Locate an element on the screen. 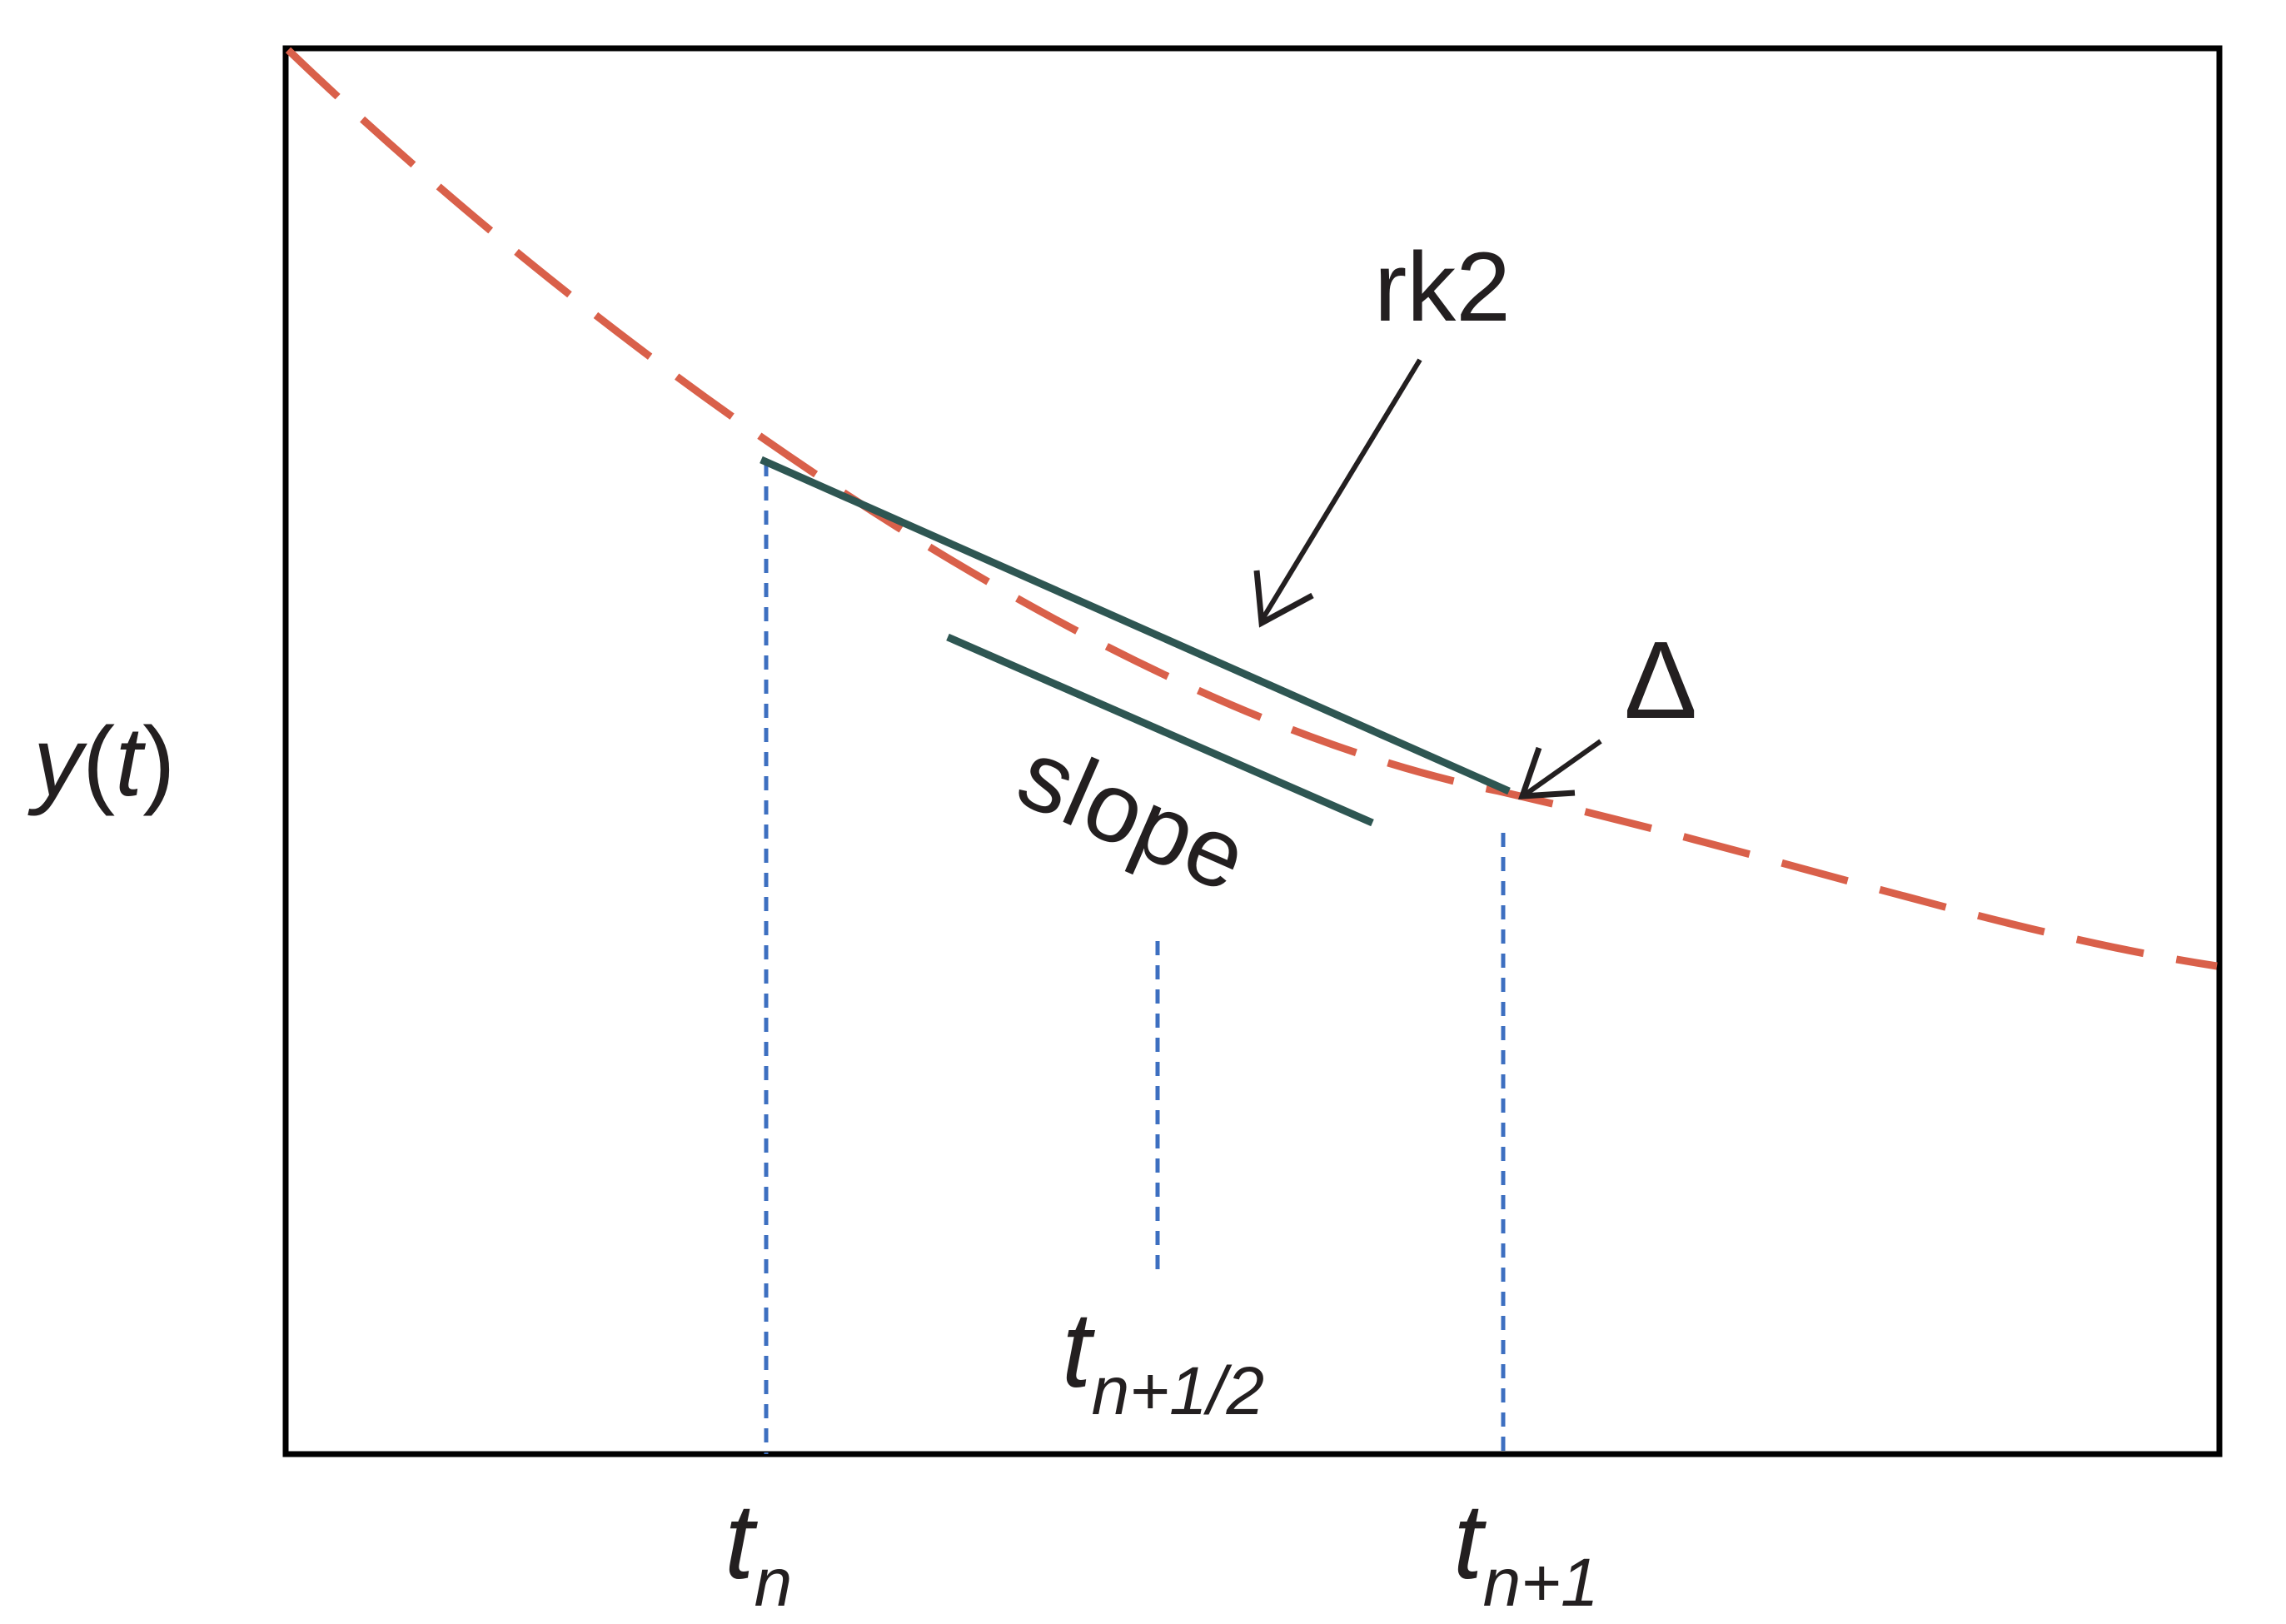 The height and width of the screenshot is (1624, 2286). tick-label-tn-plus-1: tn+1 is located at coordinates (1526, 1551).